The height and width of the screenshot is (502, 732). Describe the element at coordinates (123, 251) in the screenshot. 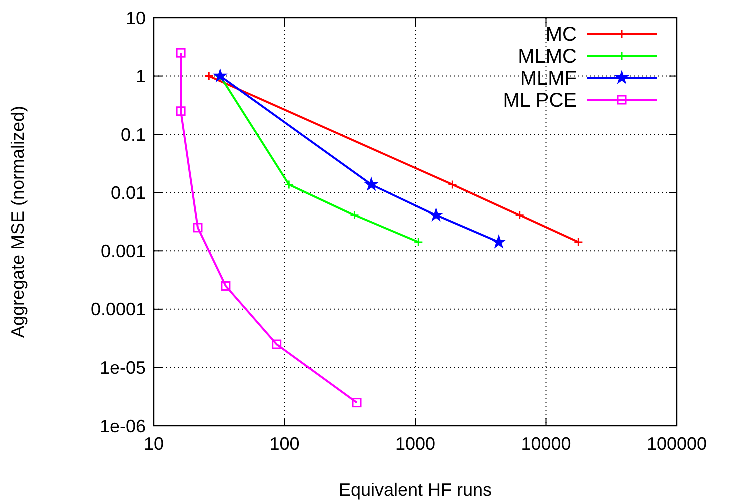

I see `y-tick-label: 0.001` at that location.